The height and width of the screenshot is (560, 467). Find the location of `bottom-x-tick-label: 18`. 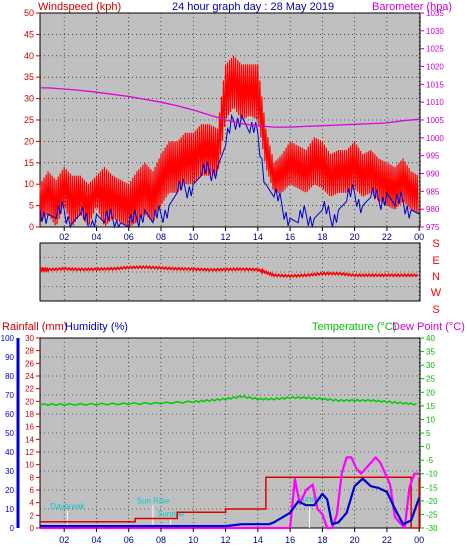

bottom-x-tick-label: 18 is located at coordinates (322, 540).